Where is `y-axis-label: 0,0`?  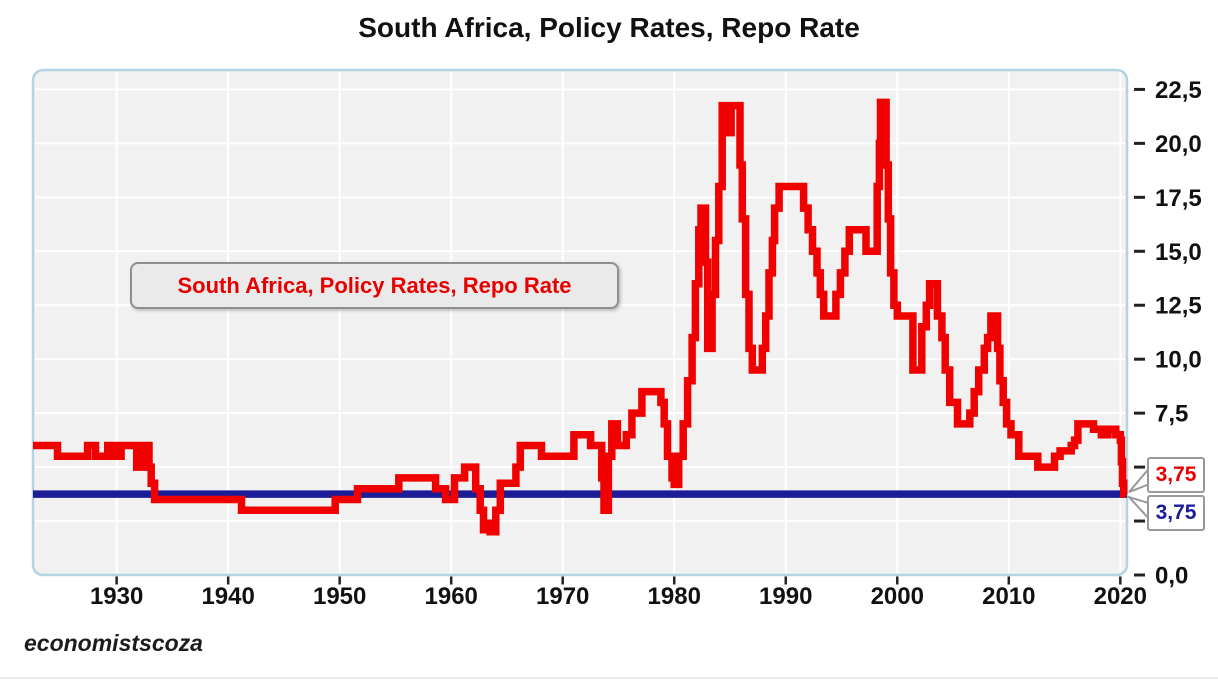
y-axis-label: 0,0 is located at coordinates (1171, 576).